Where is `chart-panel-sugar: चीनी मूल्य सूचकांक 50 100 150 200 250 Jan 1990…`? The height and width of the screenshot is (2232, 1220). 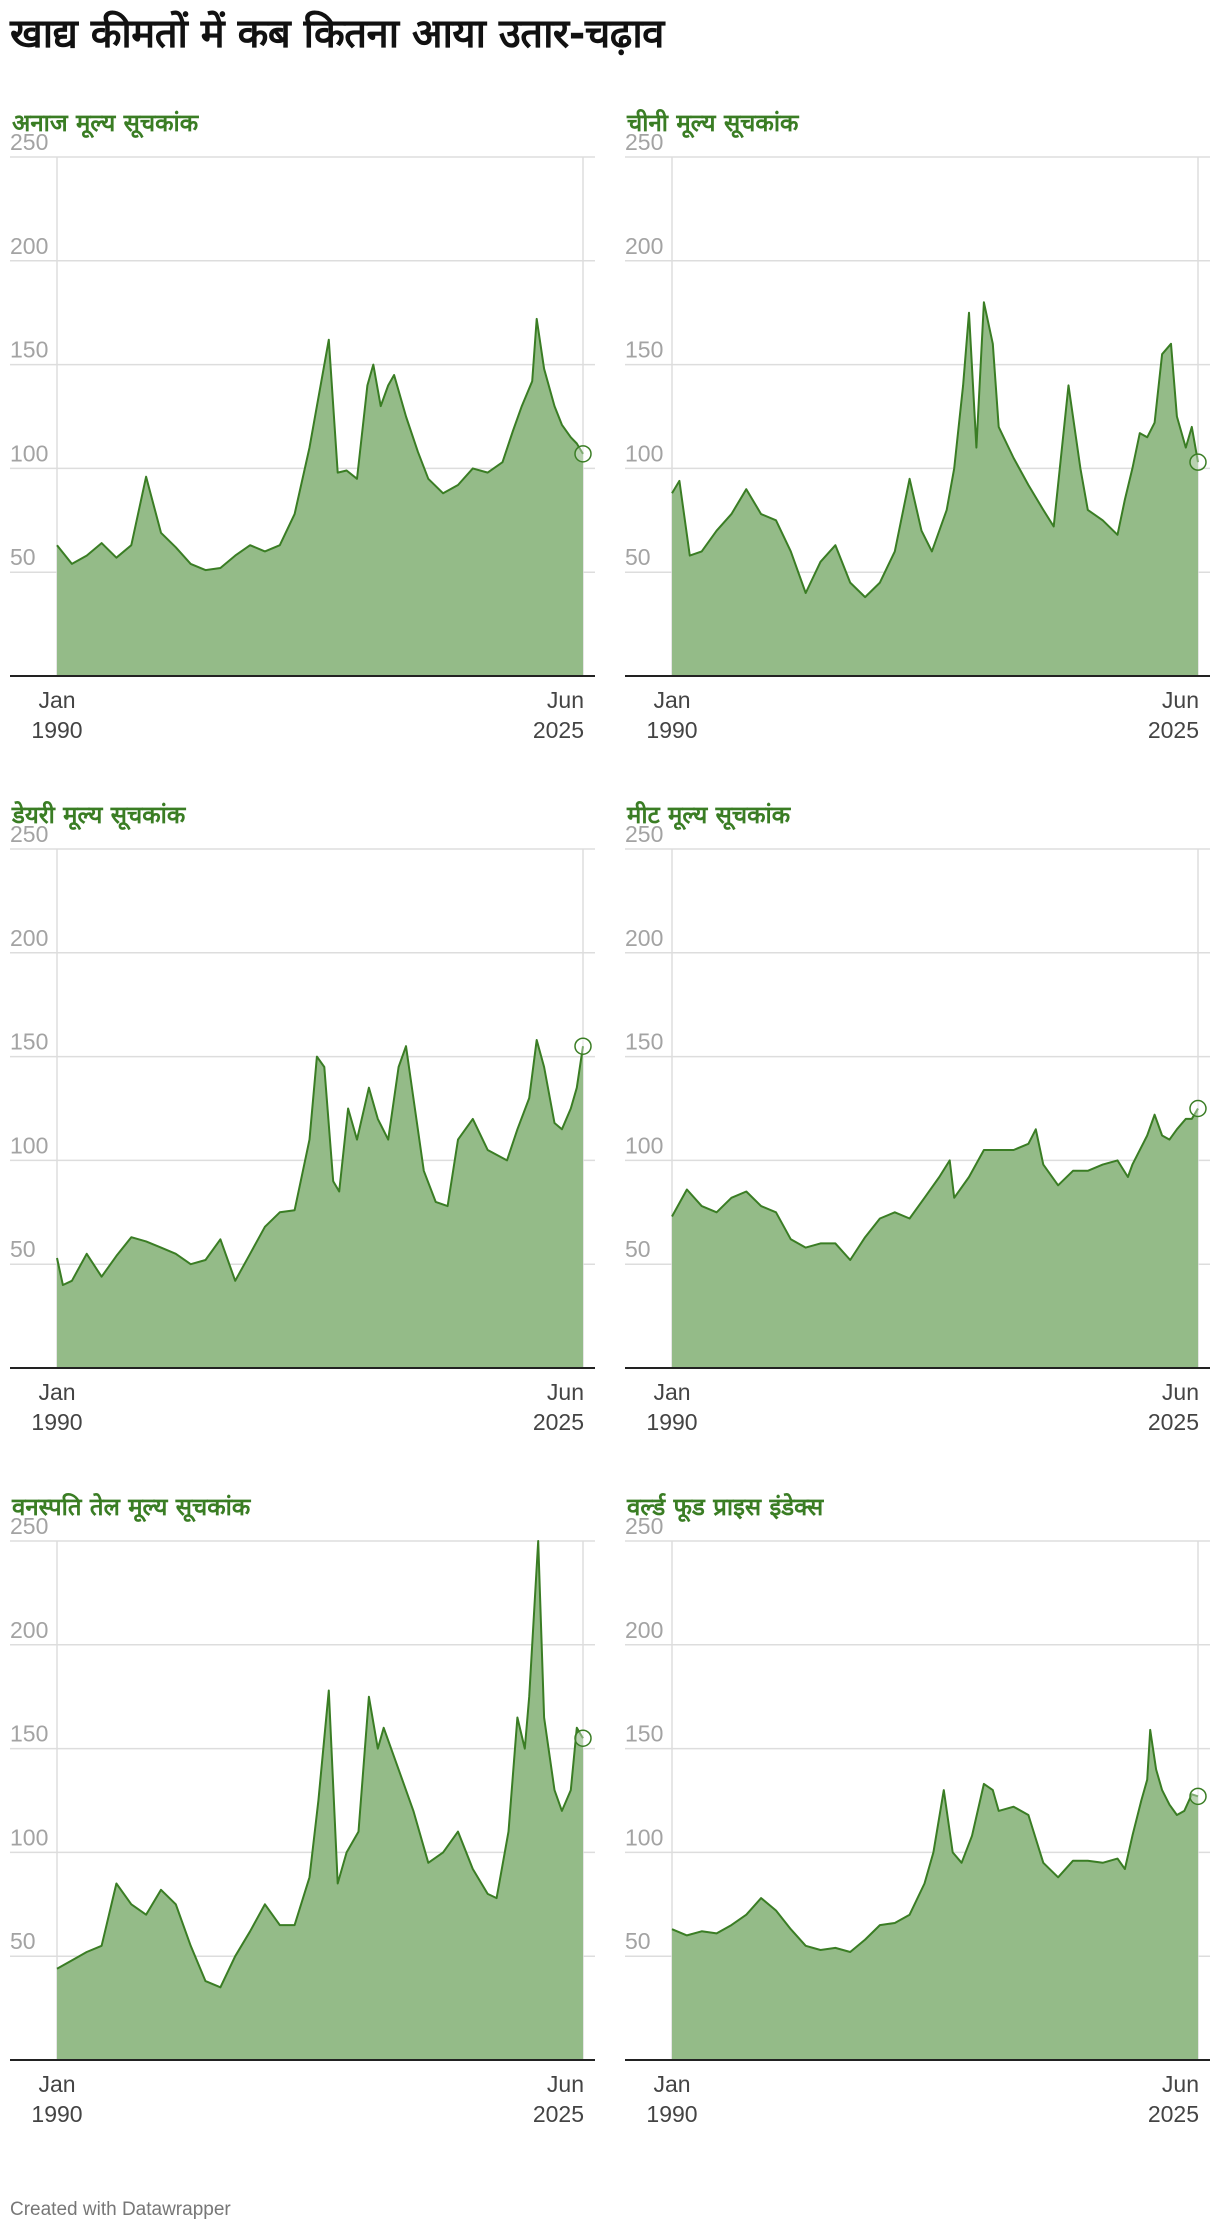 chart-panel-sugar: चीनी मूल्य सूचकांक 50 100 150 200 250 Jan 1990… is located at coordinates (917, 451).